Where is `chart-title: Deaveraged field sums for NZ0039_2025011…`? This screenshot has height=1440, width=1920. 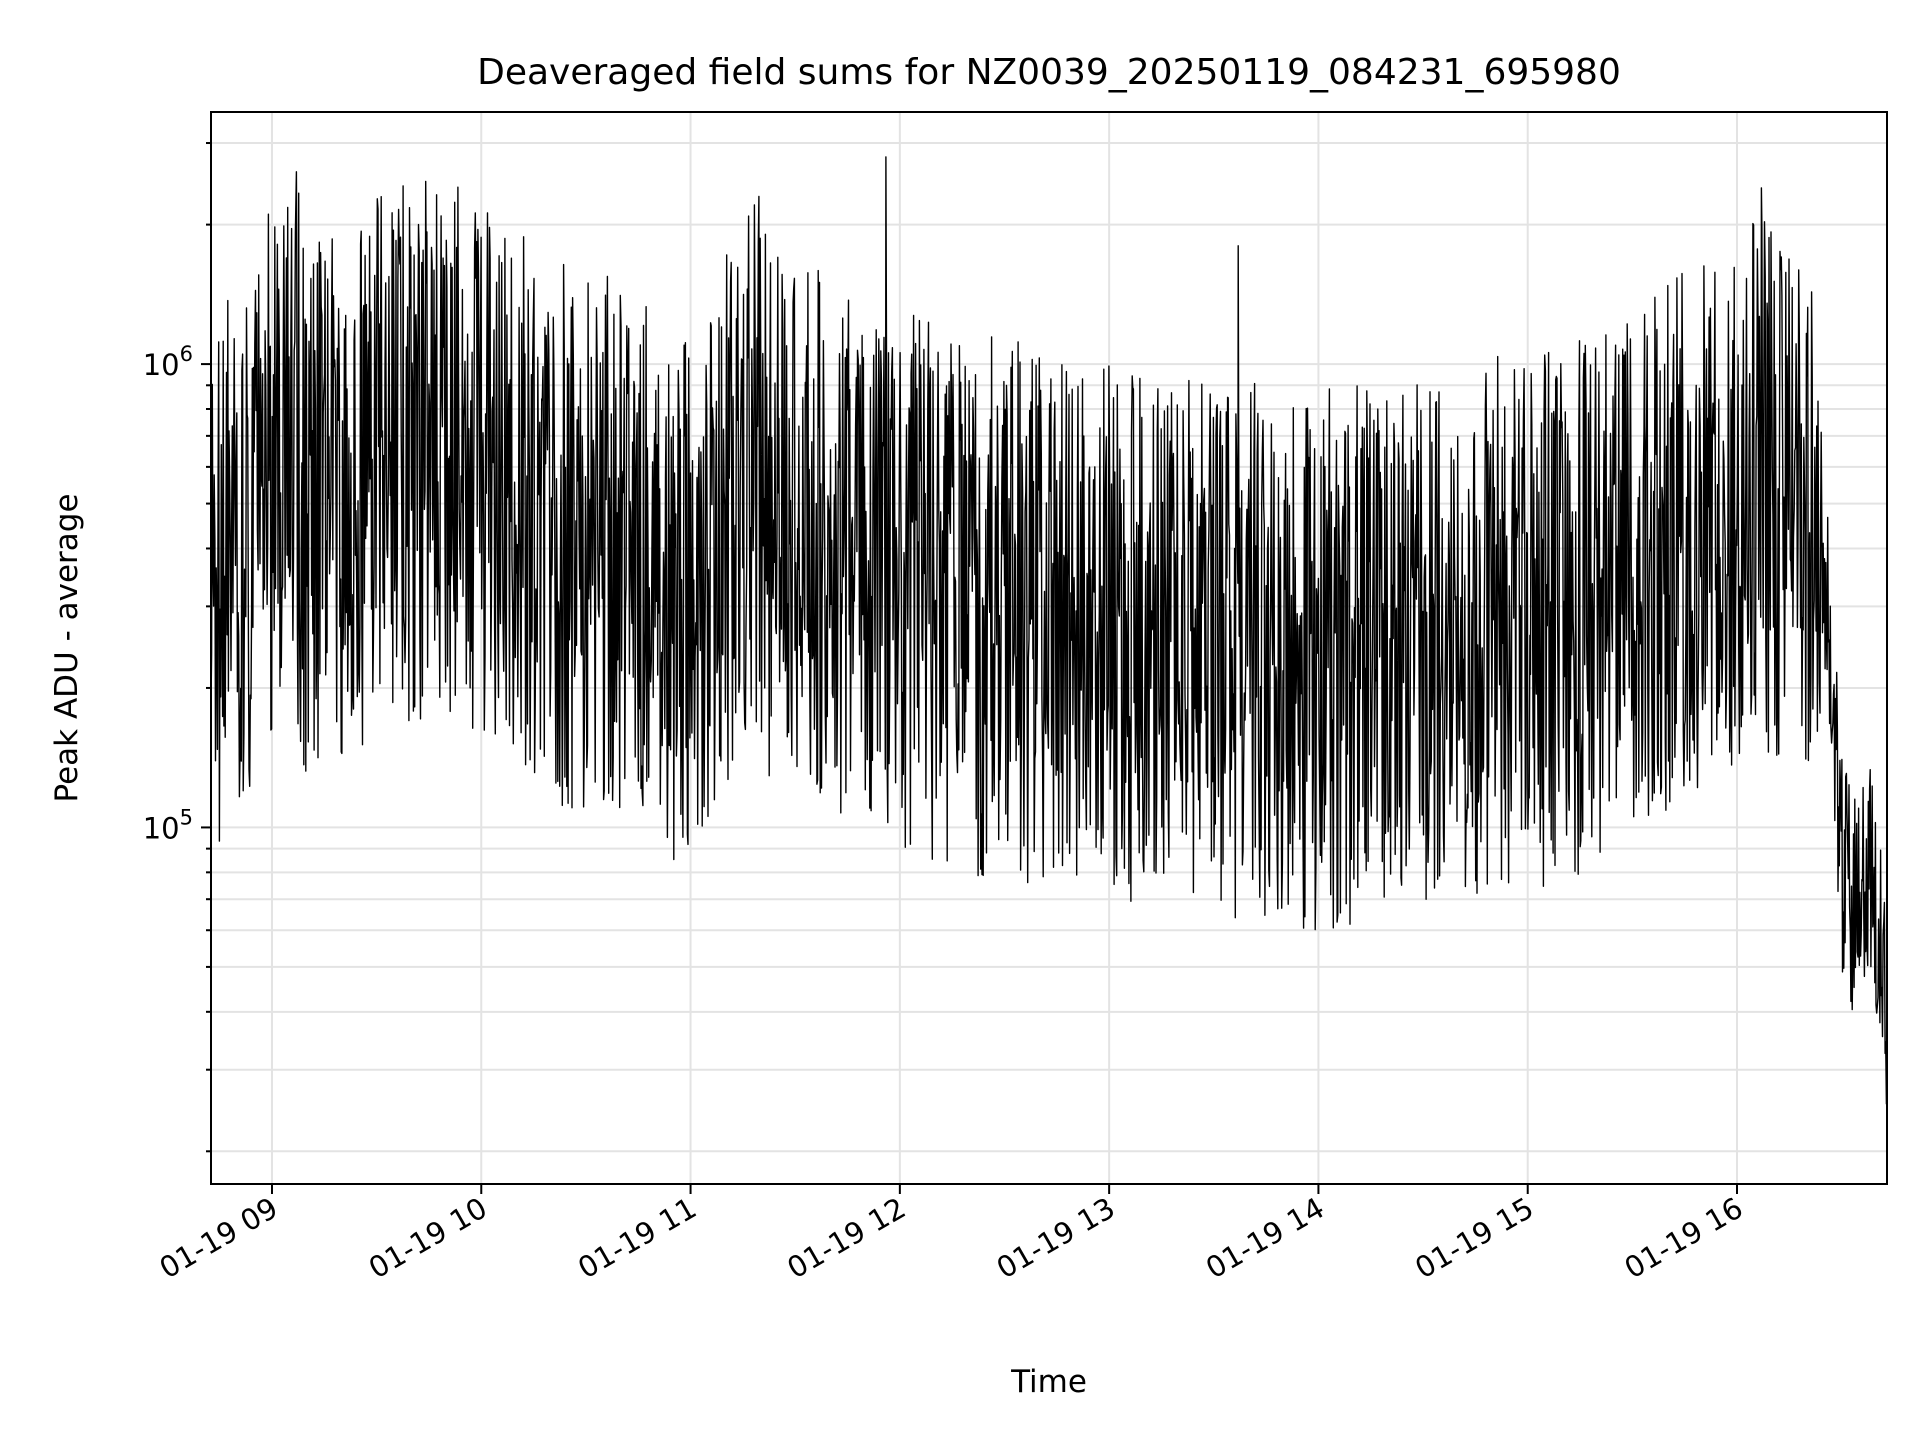
chart-title: Deaveraged field sums for NZ0039_2025011… is located at coordinates (1049, 72).